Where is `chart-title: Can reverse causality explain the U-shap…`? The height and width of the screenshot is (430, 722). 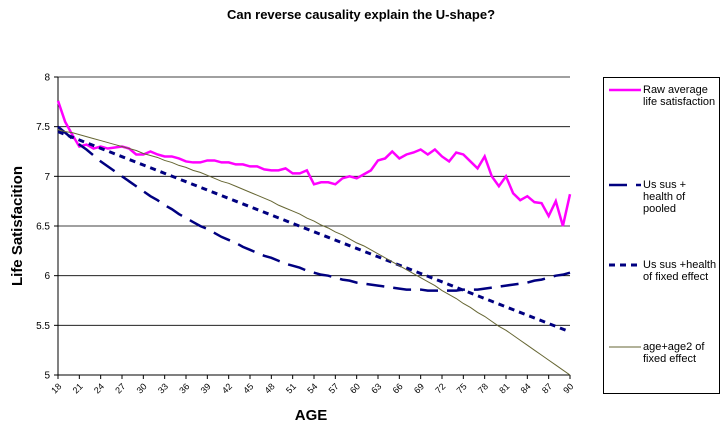
chart-title: Can reverse causality explain the U-shap… is located at coordinates (361, 14).